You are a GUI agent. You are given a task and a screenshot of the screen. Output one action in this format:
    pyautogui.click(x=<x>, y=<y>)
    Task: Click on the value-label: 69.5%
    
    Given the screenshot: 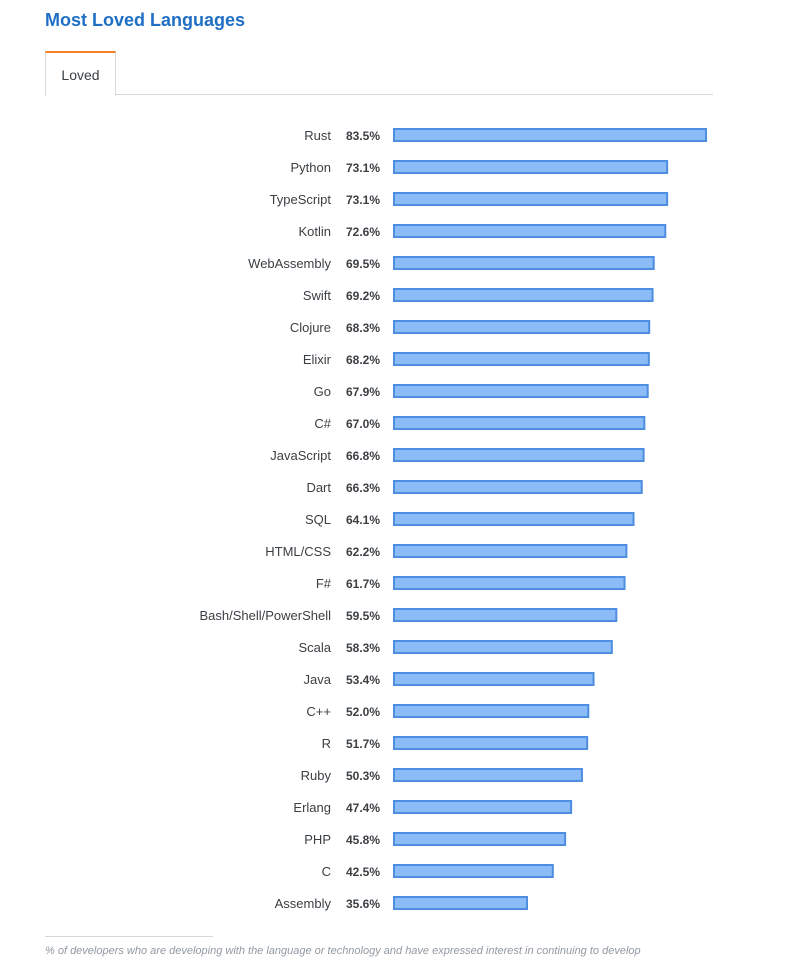 What is the action you would take?
    pyautogui.click(x=363, y=264)
    